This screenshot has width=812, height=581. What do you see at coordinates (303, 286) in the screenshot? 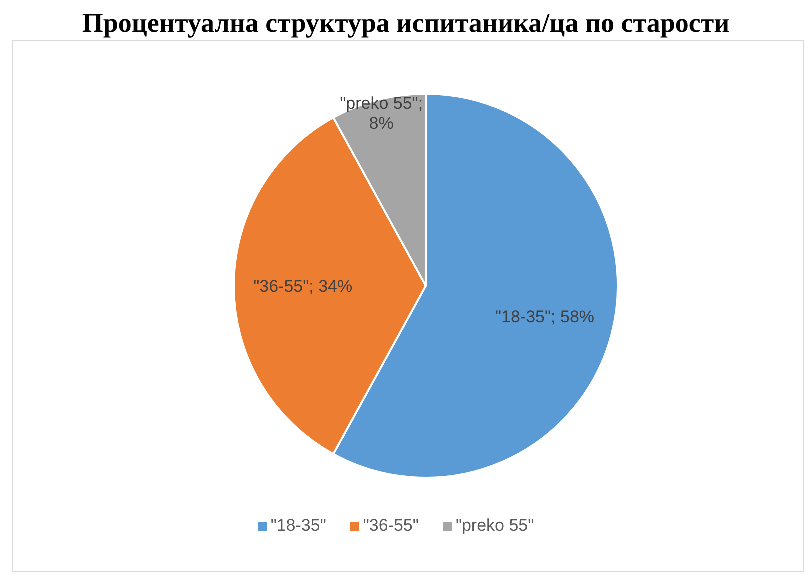
I see `data-label: "36-55"; 34%` at bounding box center [303, 286].